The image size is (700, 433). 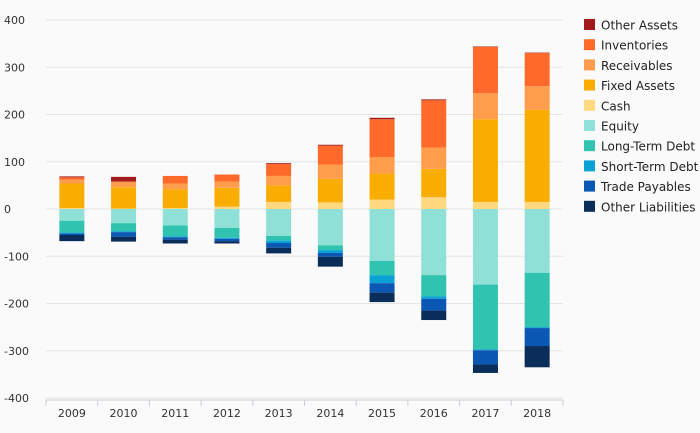 I want to click on y-tick-label: -400, so click(x=16, y=398).